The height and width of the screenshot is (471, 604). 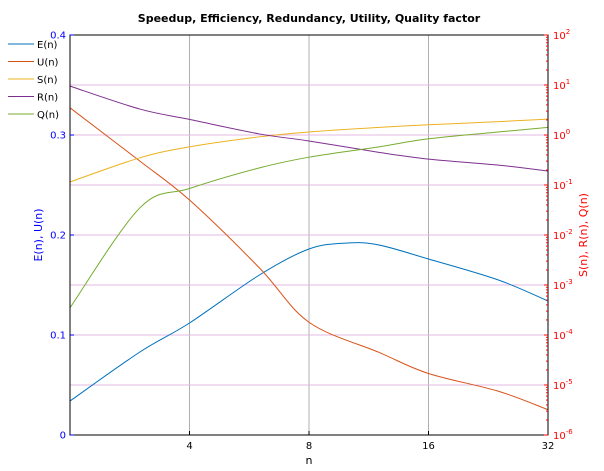 I want to click on x-tick-label: 4, so click(x=189, y=446).